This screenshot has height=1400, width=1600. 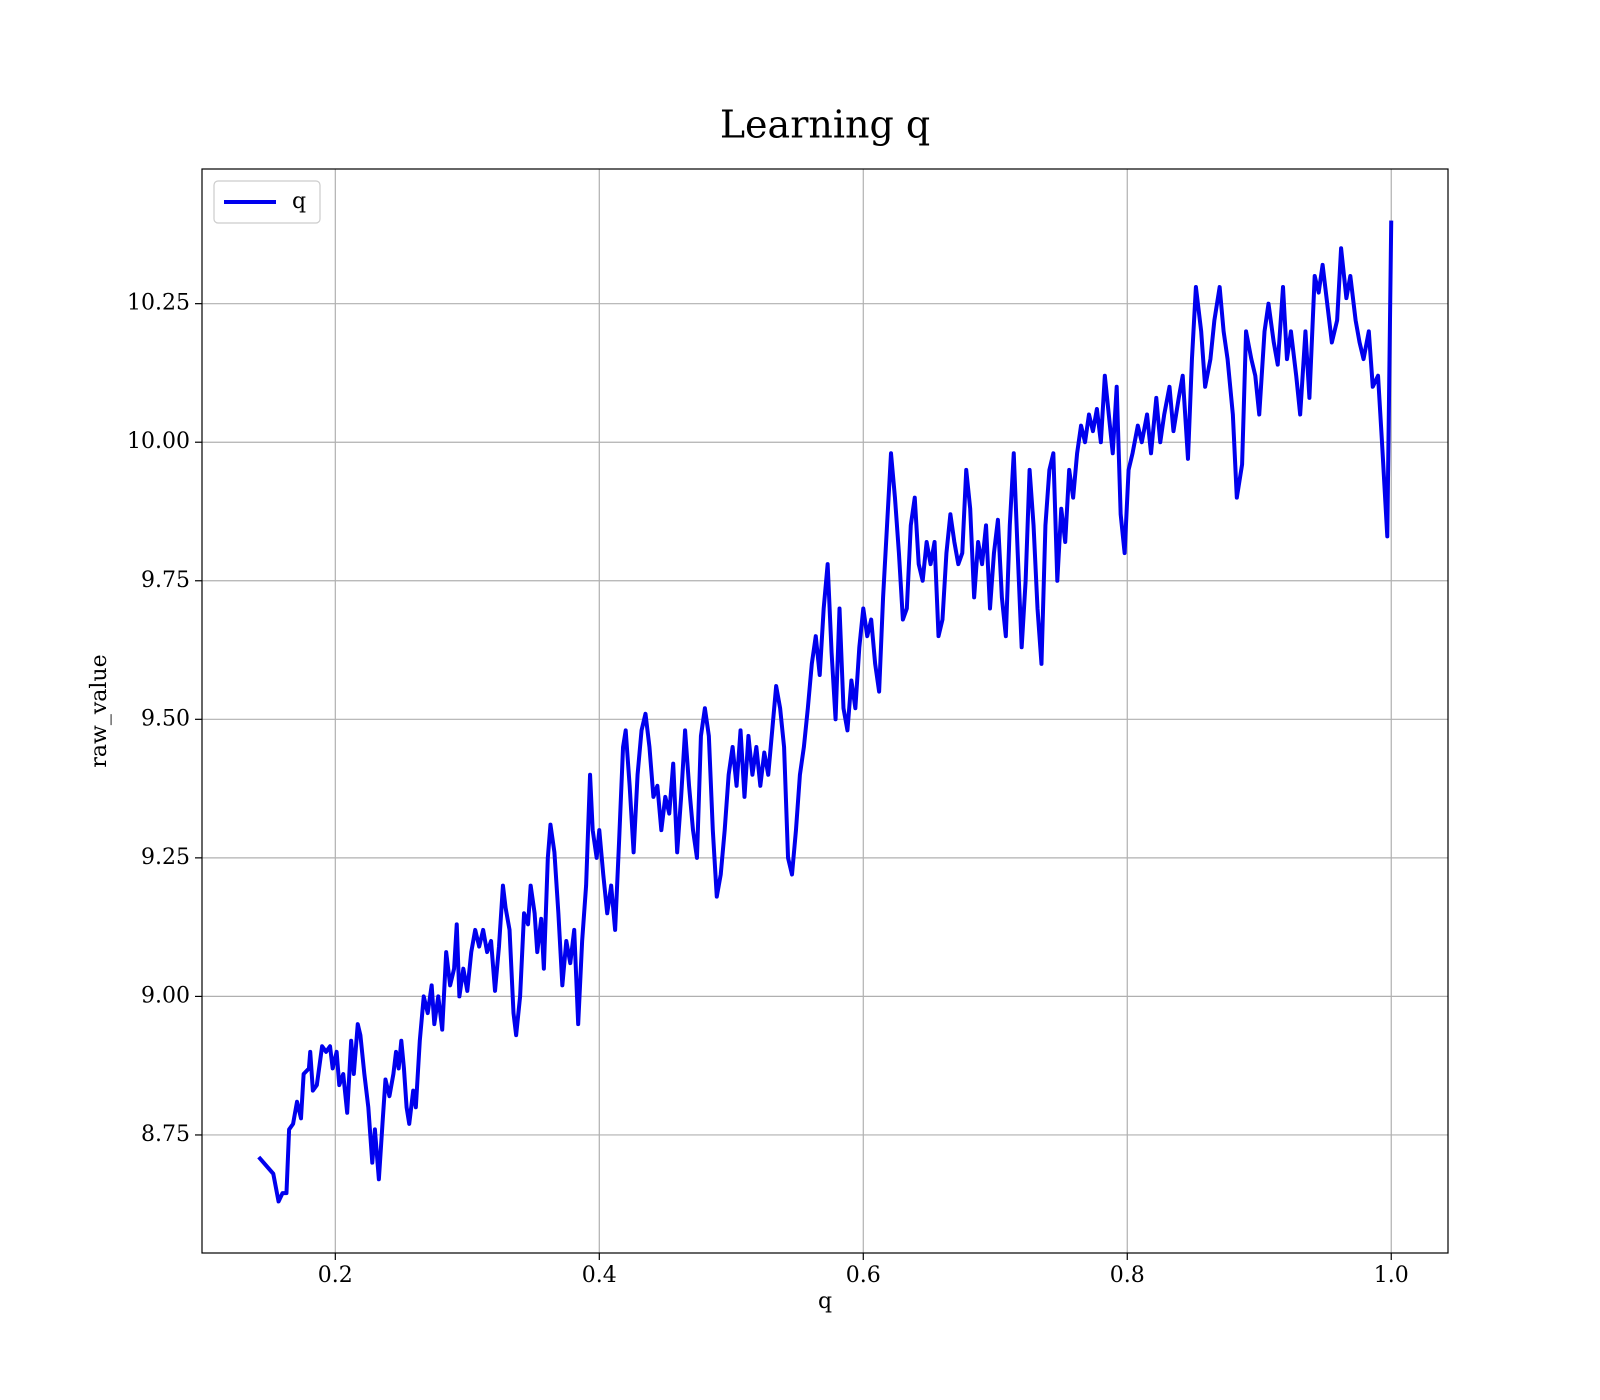 I want to click on x-axis-label: q, so click(x=825, y=1301).